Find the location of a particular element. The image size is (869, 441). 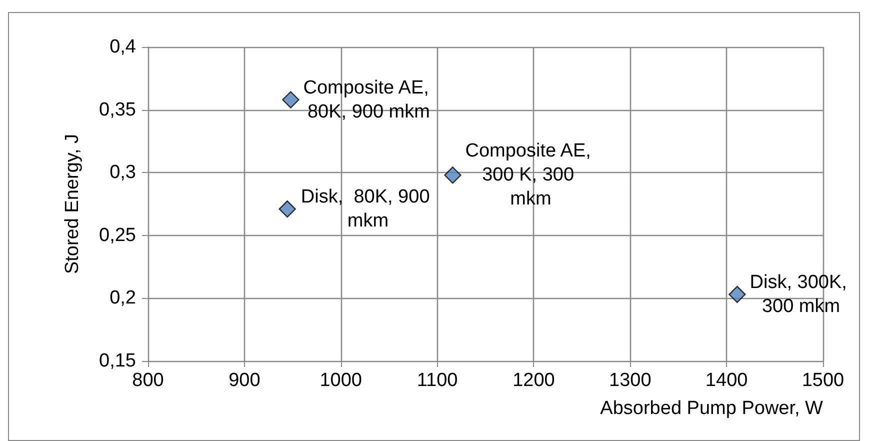

y-axis-title: Stored Energy, J is located at coordinates (72, 204).